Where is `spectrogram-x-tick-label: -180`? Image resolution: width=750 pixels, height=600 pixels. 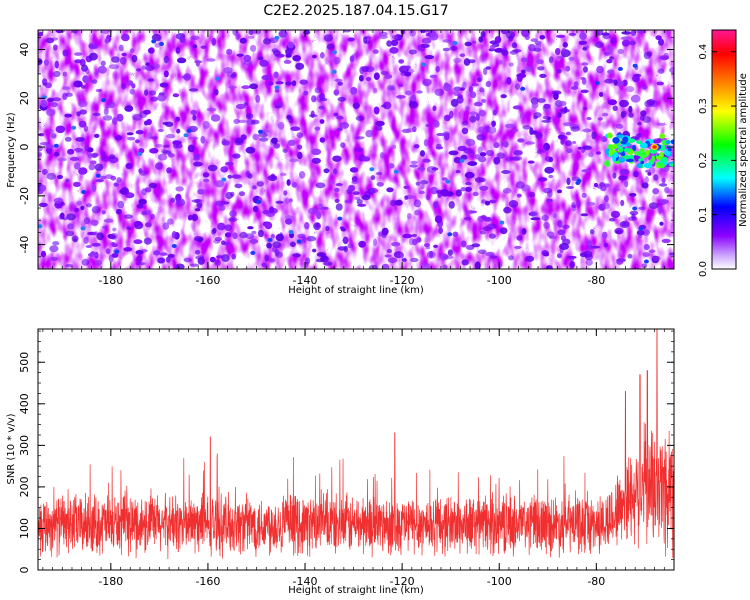 spectrogram-x-tick-label: -180 is located at coordinates (110, 280).